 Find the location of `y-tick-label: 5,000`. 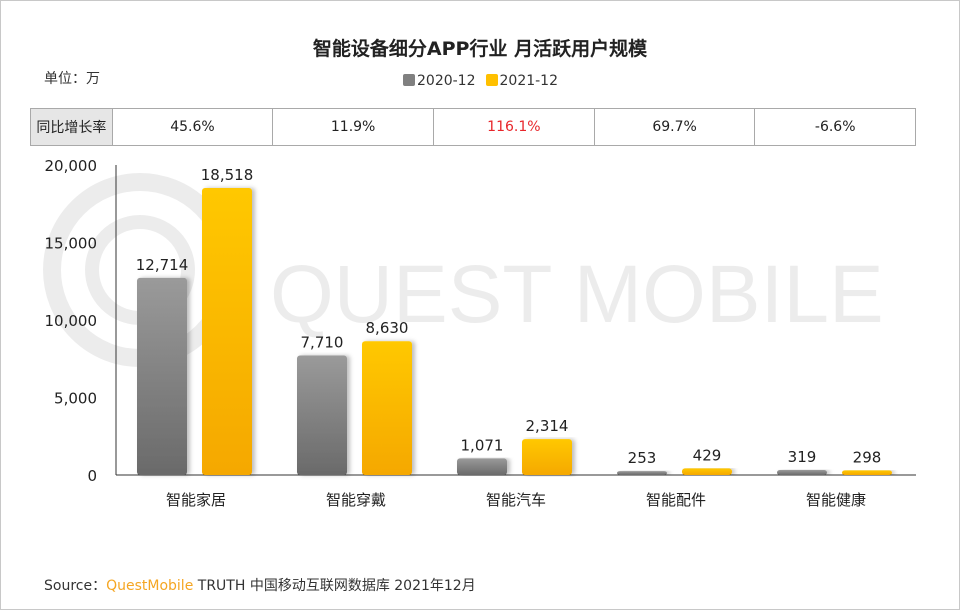

y-tick-label: 5,000 is located at coordinates (75, 399).